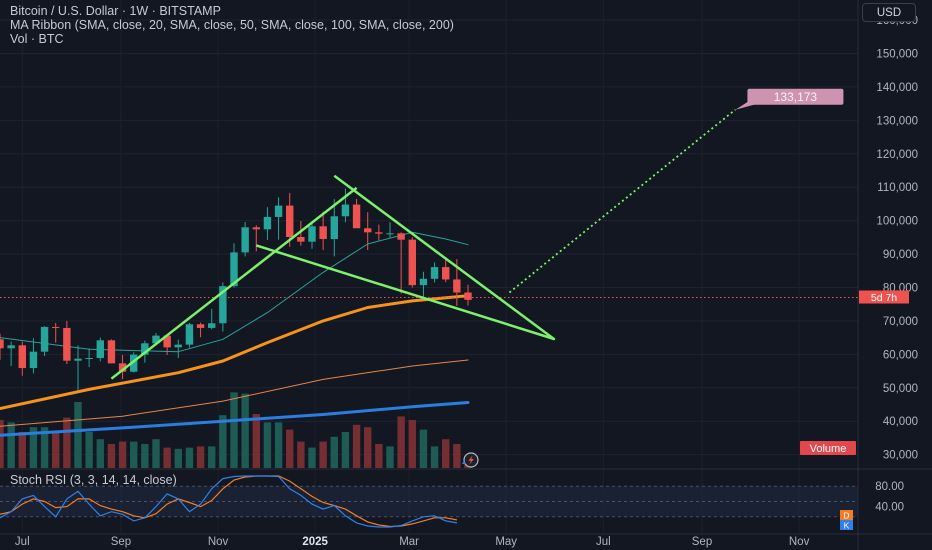  I want to click on price-axis-tick: 40,000, so click(900, 422).